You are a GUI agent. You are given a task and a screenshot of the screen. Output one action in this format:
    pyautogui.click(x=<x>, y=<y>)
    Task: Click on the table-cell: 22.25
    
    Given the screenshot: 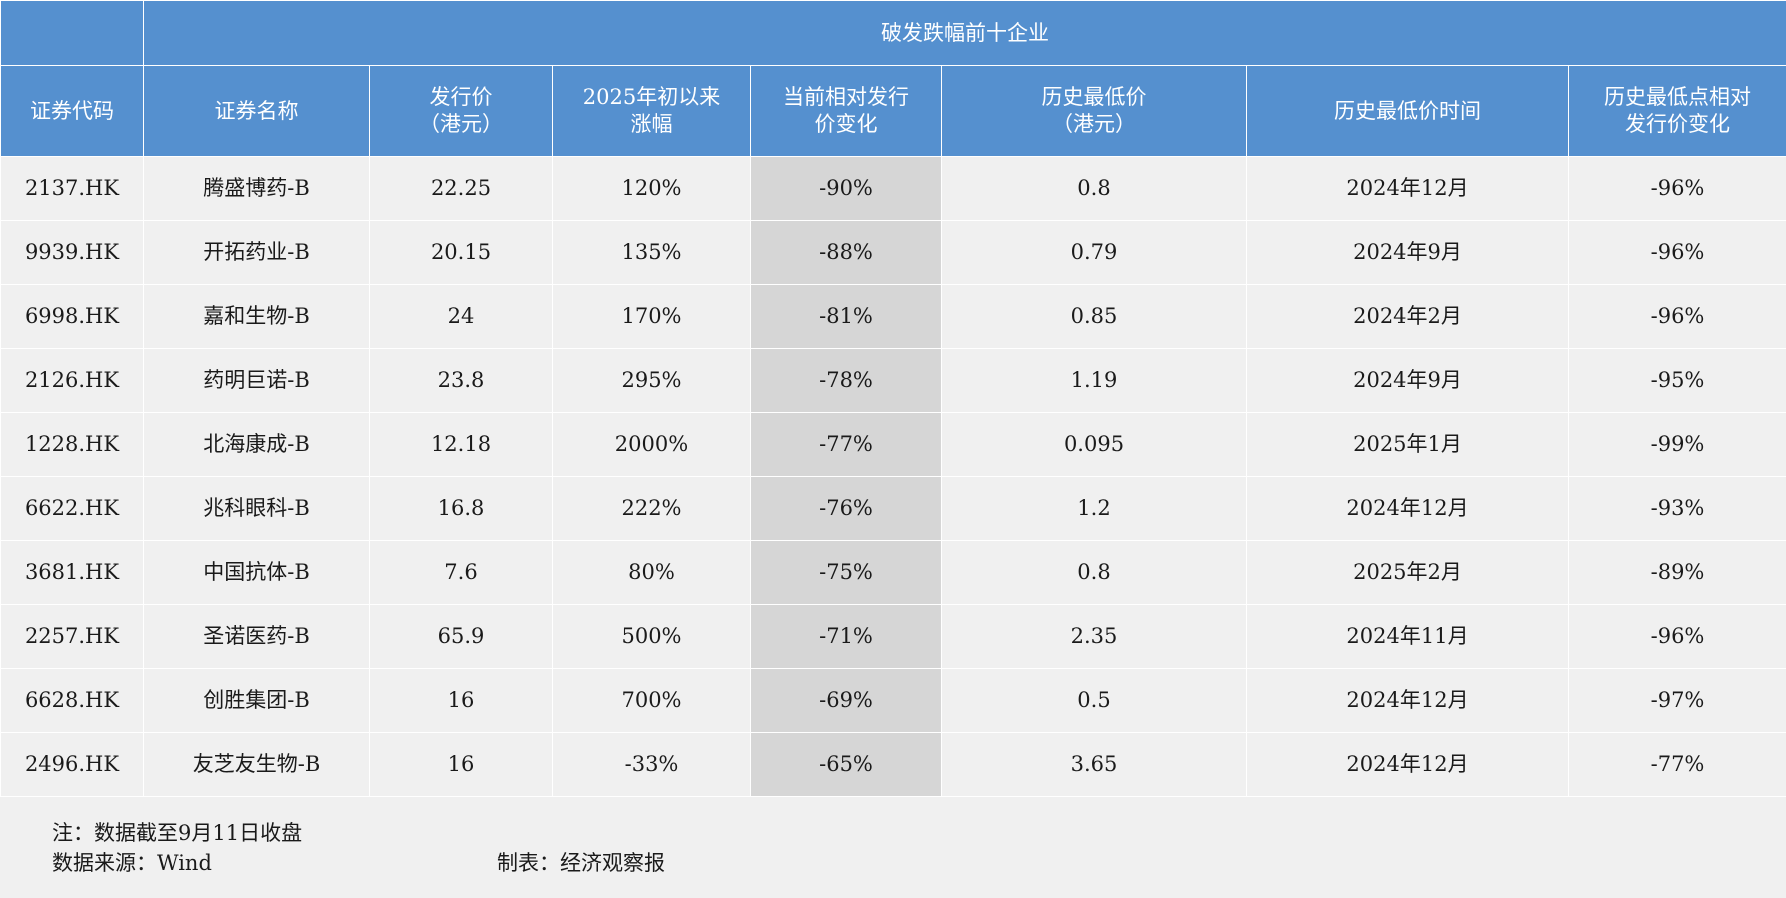 What is the action you would take?
    pyautogui.click(x=461, y=188)
    